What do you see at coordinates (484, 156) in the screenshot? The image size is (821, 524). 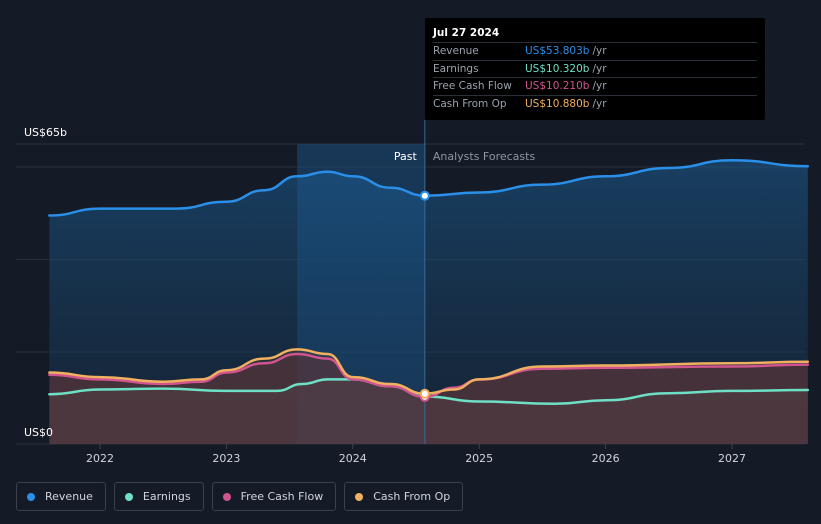 I see `forecast-label: Analysts Forecasts` at bounding box center [484, 156].